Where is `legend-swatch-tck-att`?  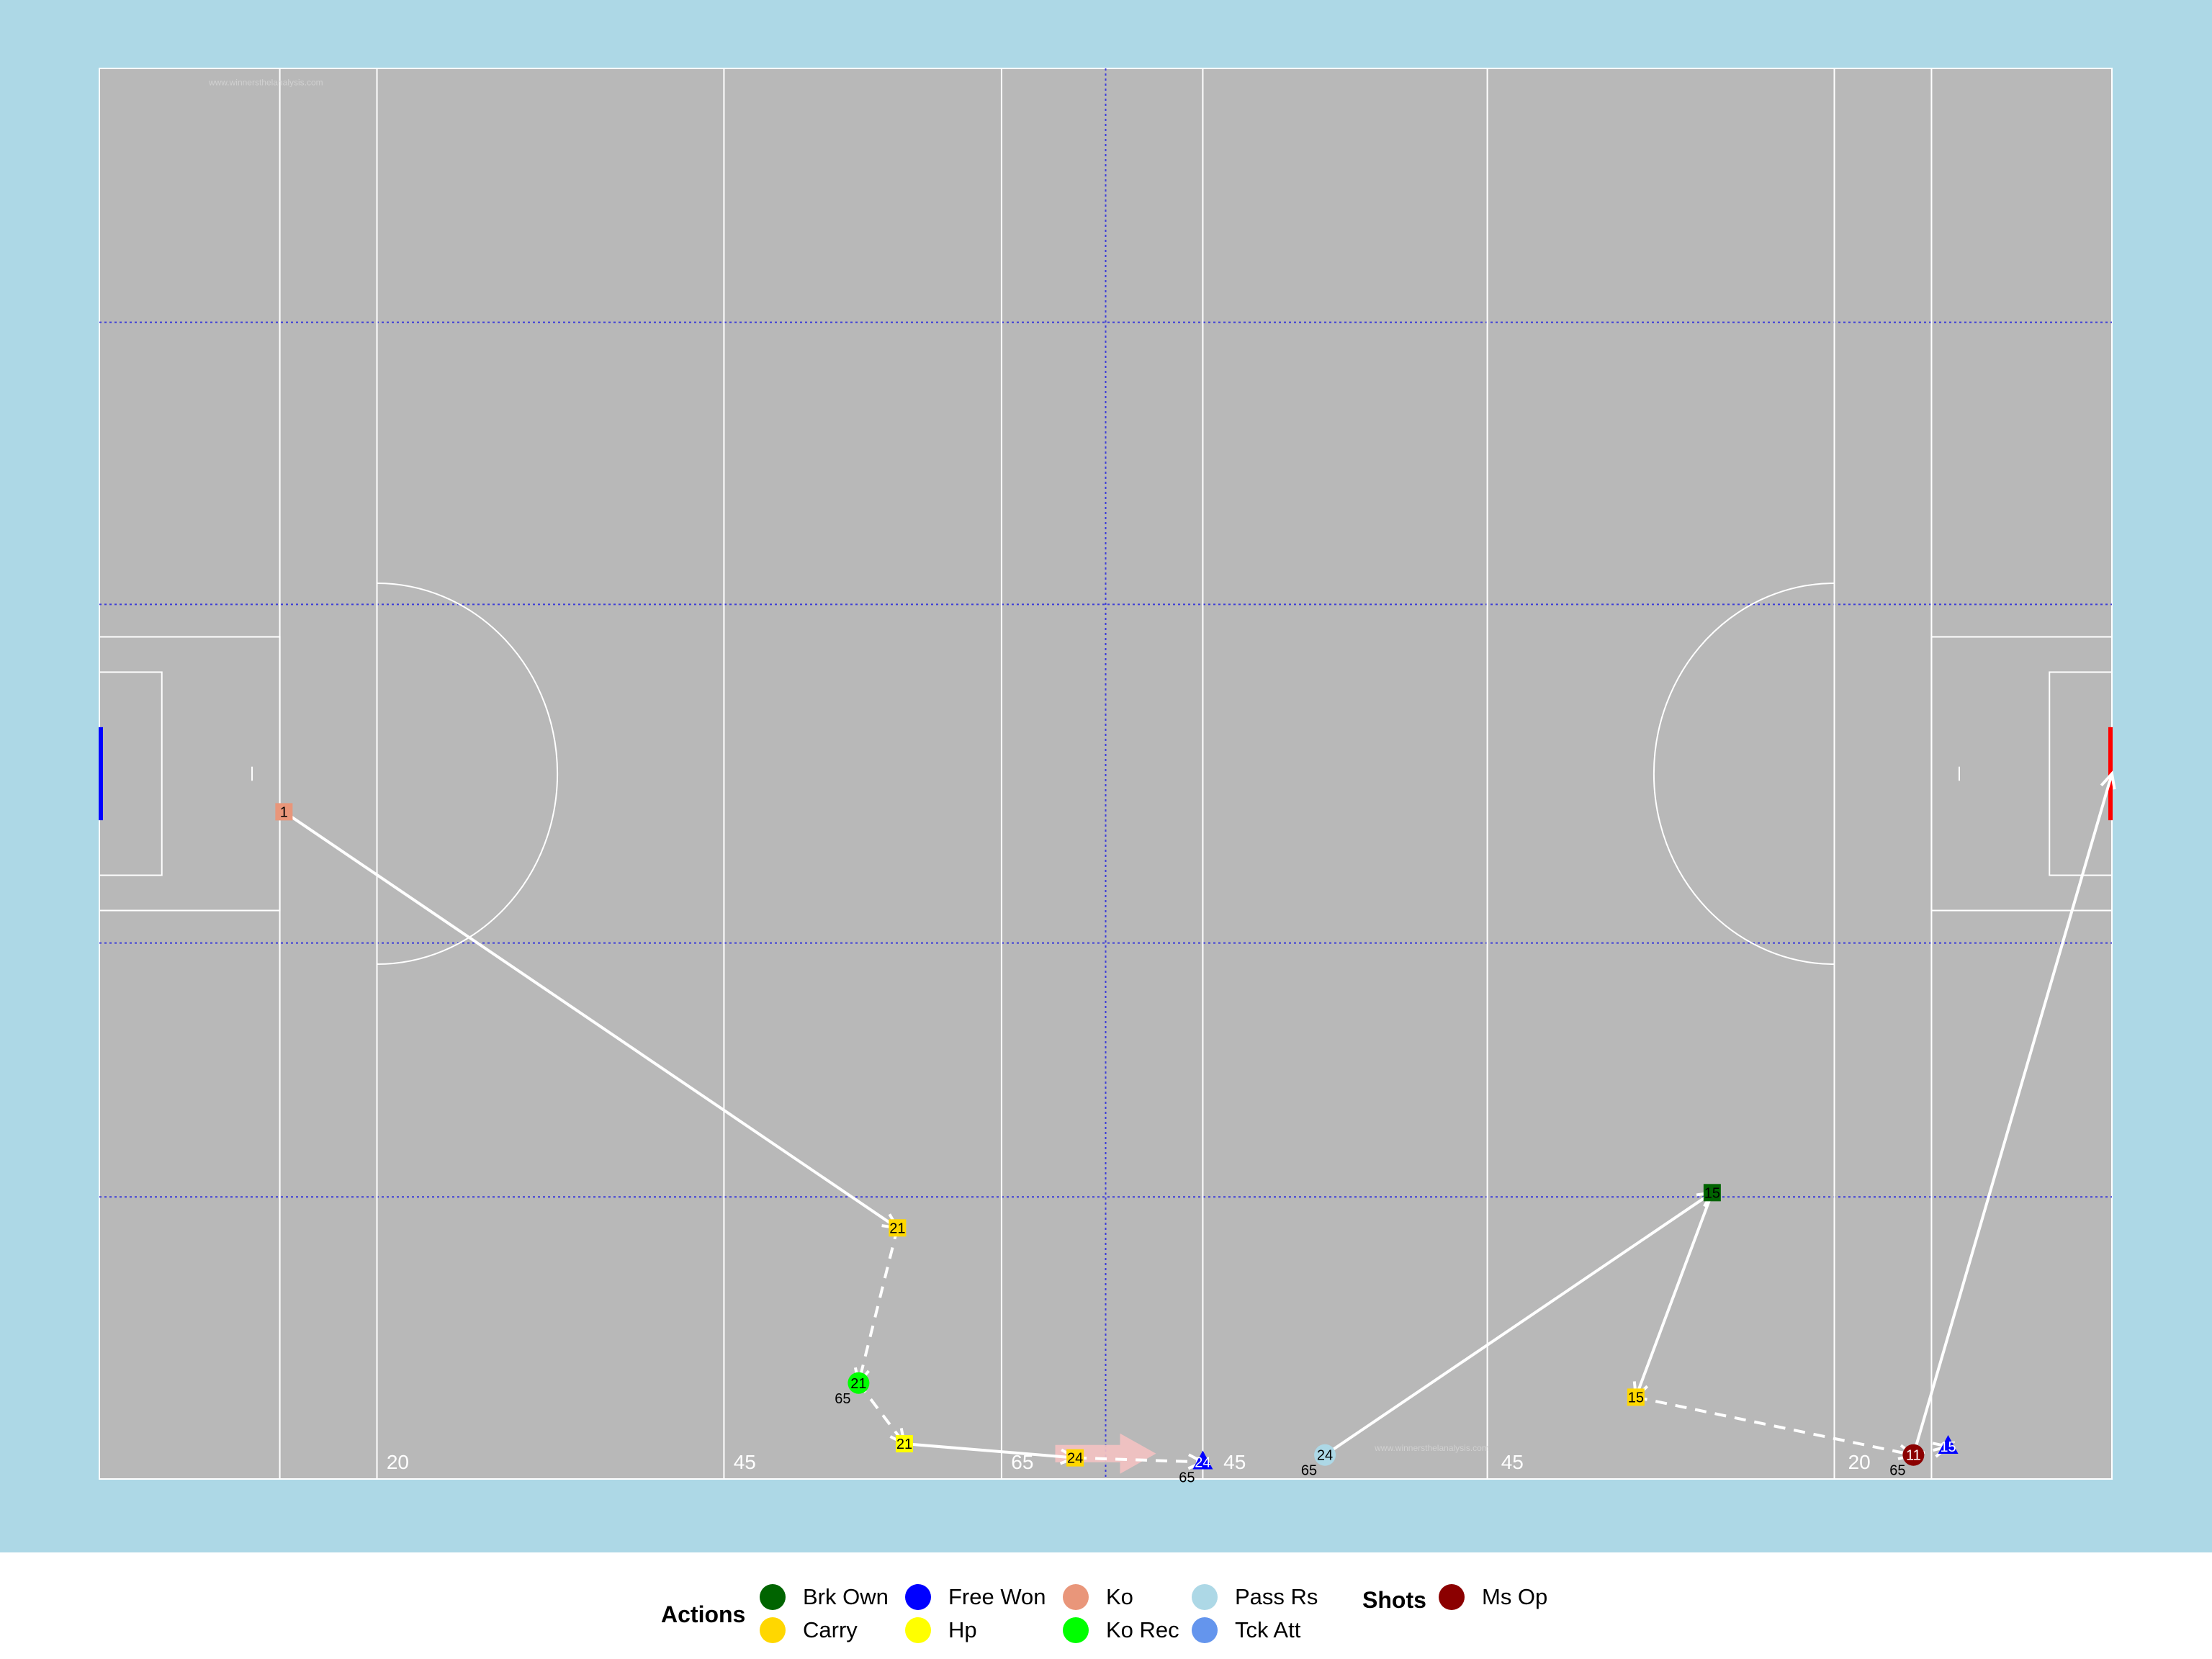 legend-swatch-tck-att is located at coordinates (1205, 1630).